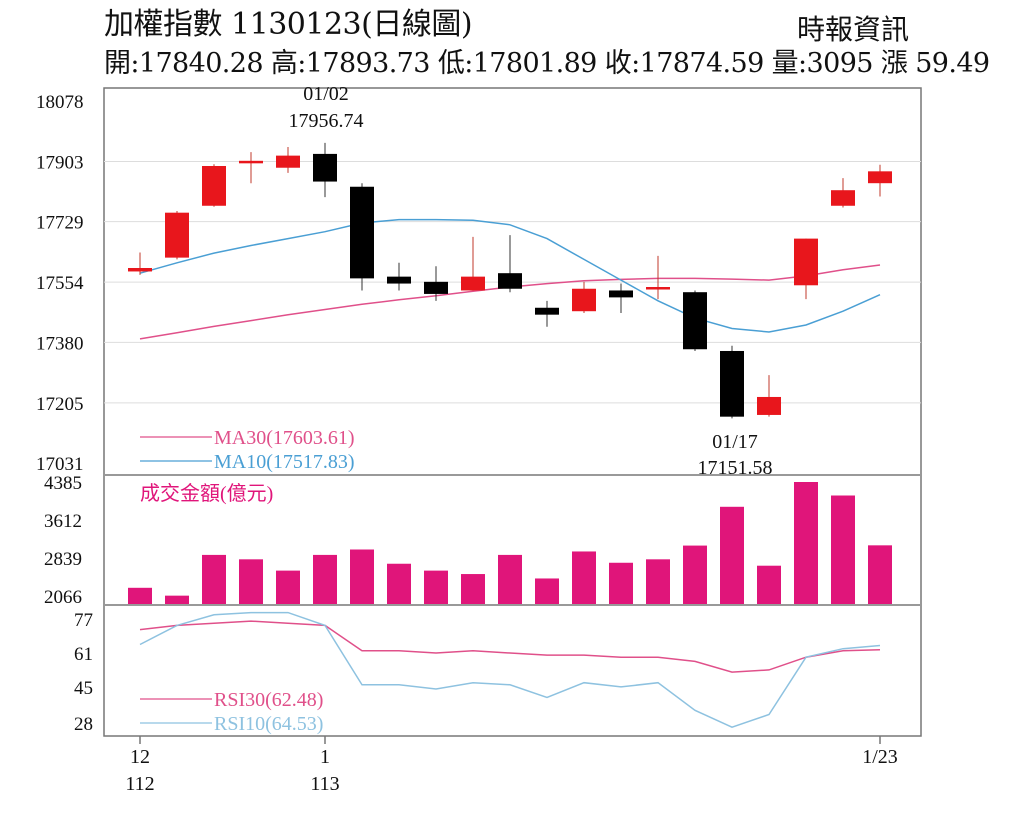 The width and height of the screenshot is (1024, 821). Describe the element at coordinates (83, 688) in the screenshot. I see `rsi-tick-label: 45` at that location.